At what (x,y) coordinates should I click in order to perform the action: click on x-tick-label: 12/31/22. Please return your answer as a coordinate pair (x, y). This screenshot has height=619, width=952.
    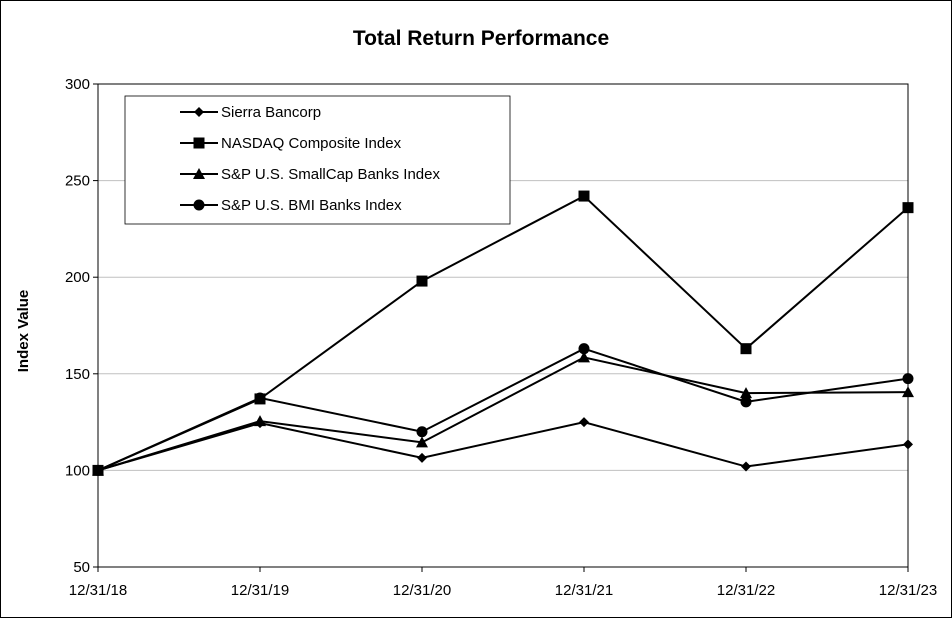
    Looking at the image, I should click on (746, 590).